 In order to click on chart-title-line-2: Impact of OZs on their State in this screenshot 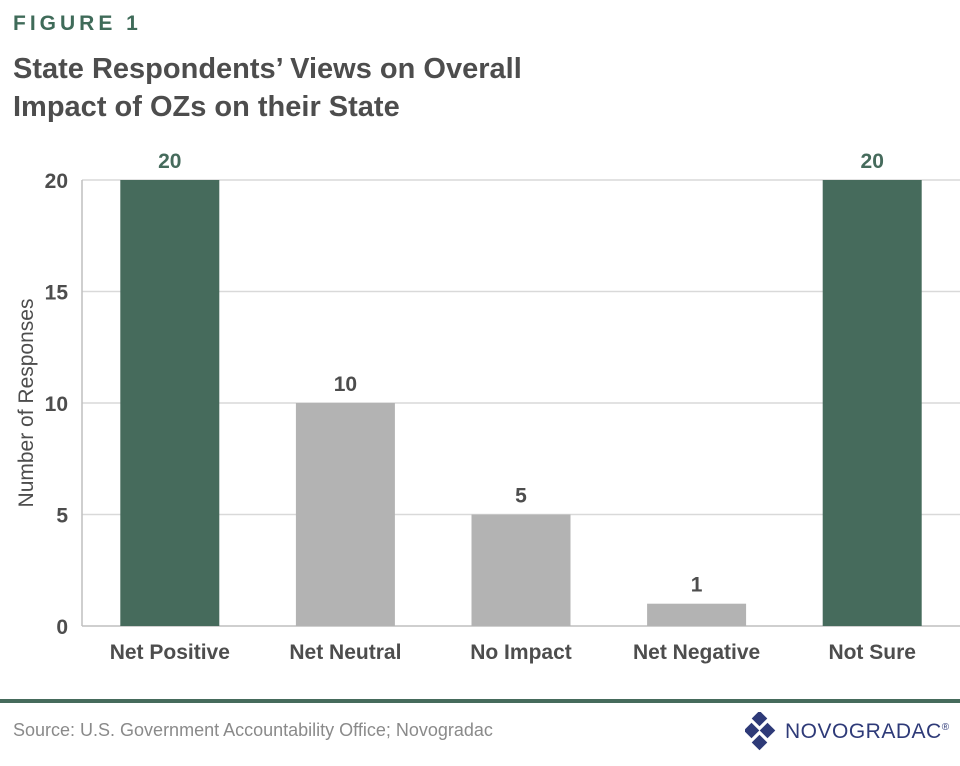, I will do `click(206, 107)`.